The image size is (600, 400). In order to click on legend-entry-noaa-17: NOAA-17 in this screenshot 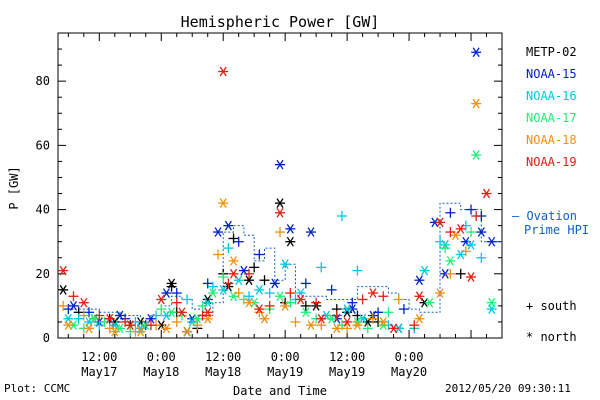, I will do `click(551, 118)`.